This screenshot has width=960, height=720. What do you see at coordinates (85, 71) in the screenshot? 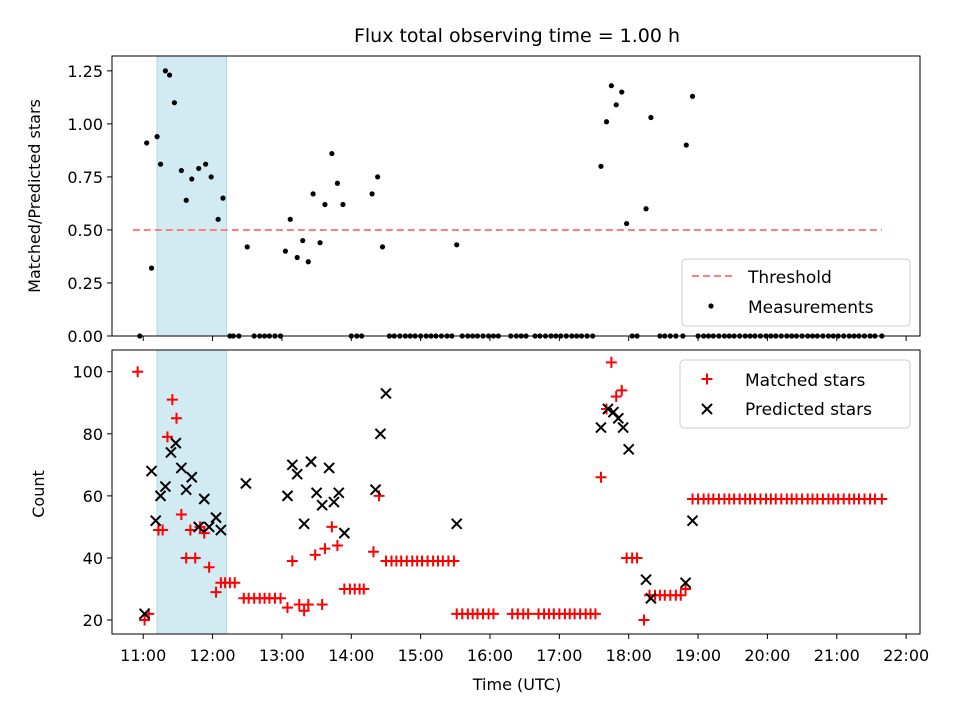
I see `top-y-tick-label: 1.25` at bounding box center [85, 71].